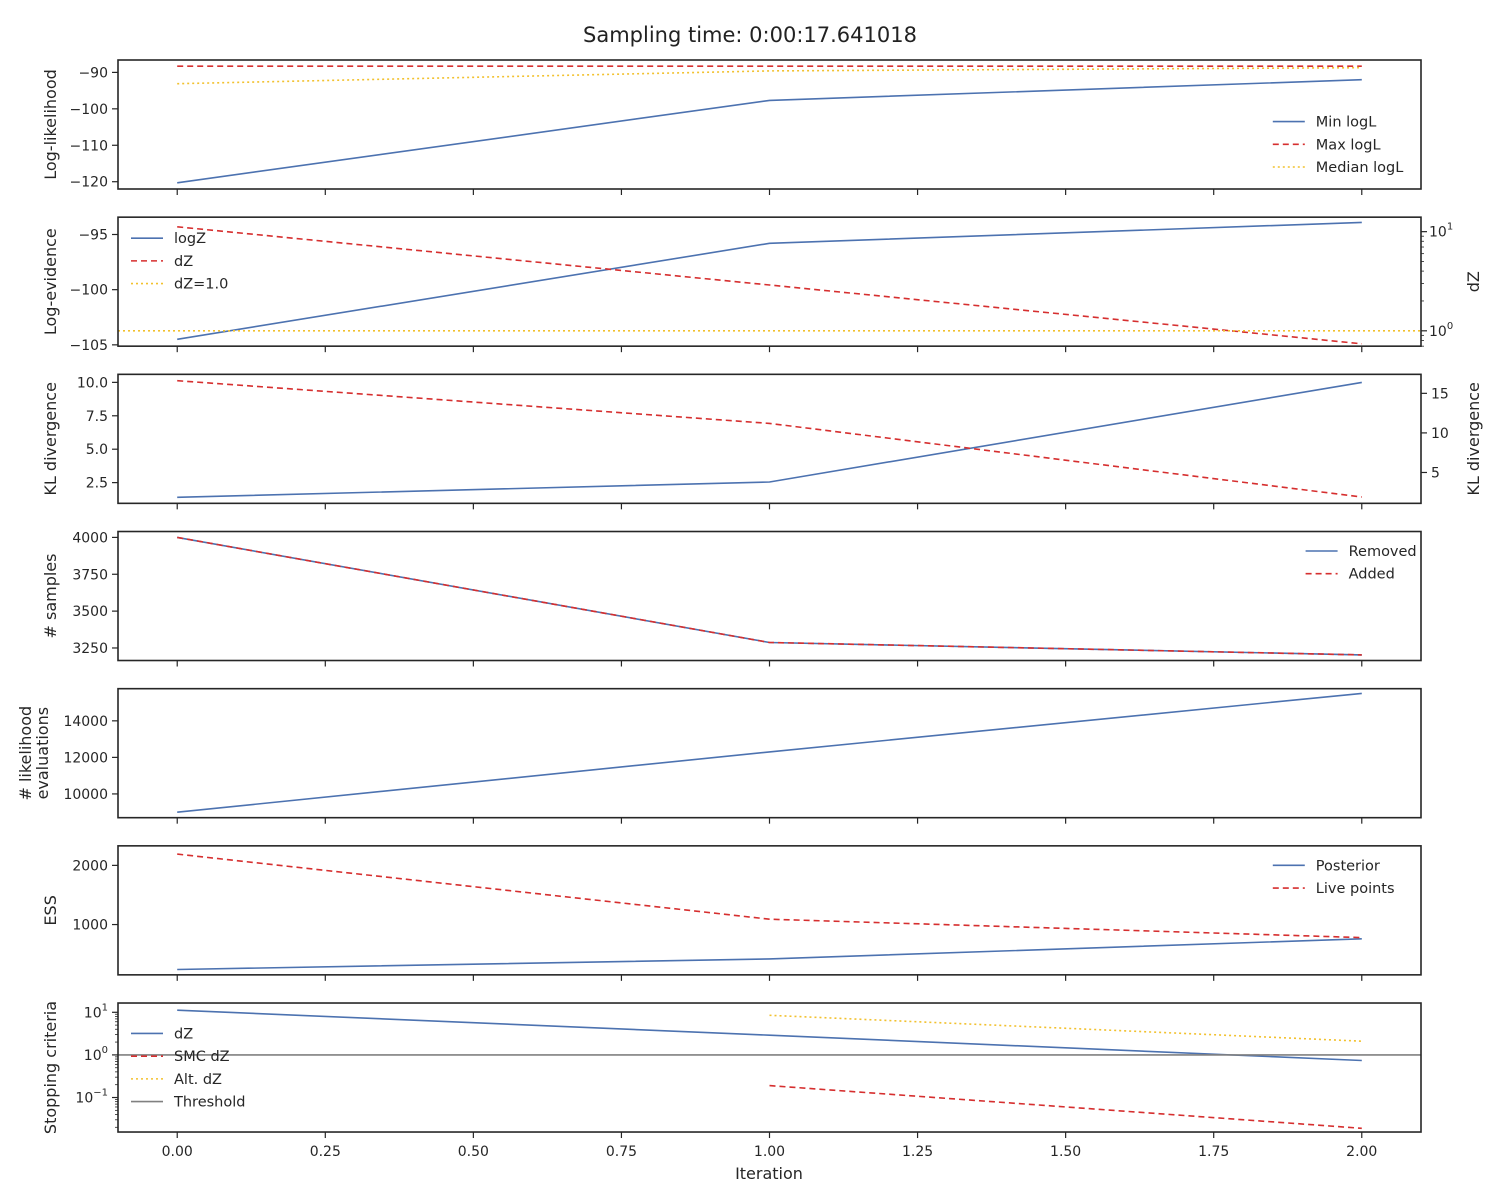 Image resolution: width=1500 pixels, height=1200 pixels. I want to click on y-tick-label: 2.5, so click(97, 484).